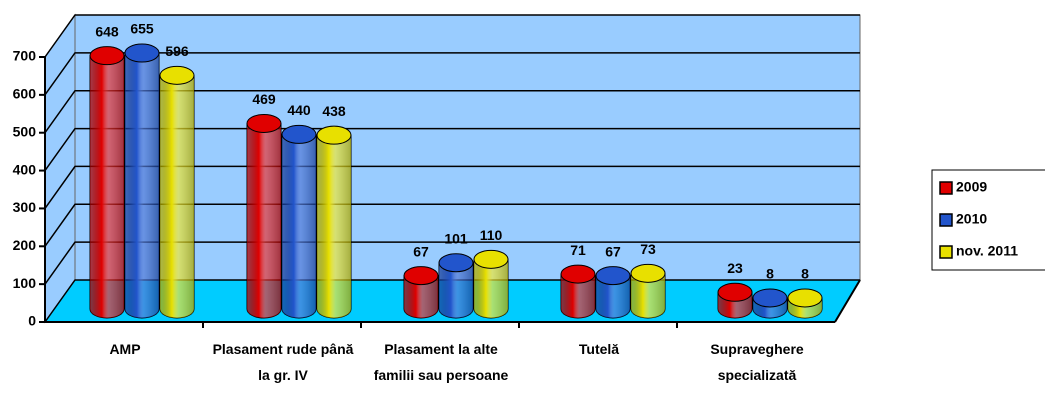 The image size is (1045, 417). Describe the element at coordinates (456, 238) in the screenshot. I see `value-label: 101` at that location.